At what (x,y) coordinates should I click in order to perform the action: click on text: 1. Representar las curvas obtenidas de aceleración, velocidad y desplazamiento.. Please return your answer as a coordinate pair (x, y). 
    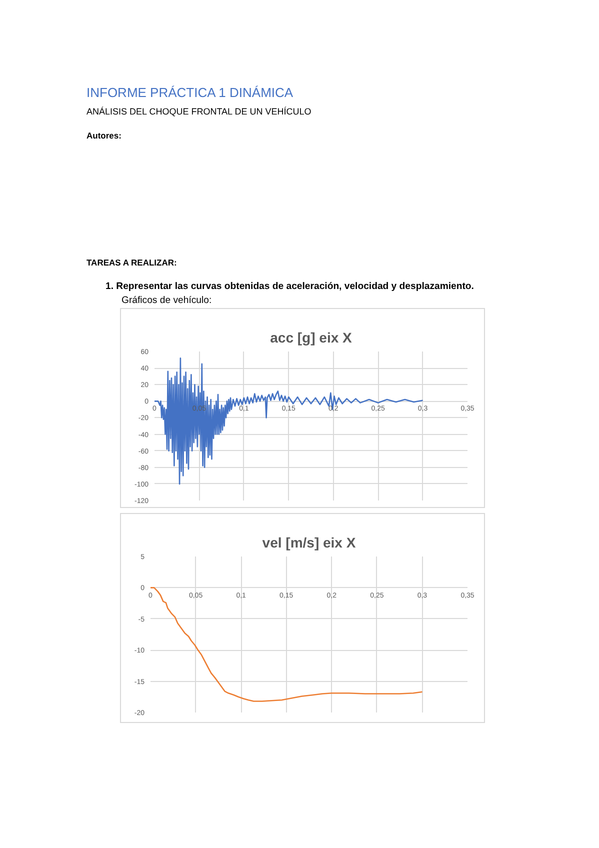
    Looking at the image, I should click on (290, 286).